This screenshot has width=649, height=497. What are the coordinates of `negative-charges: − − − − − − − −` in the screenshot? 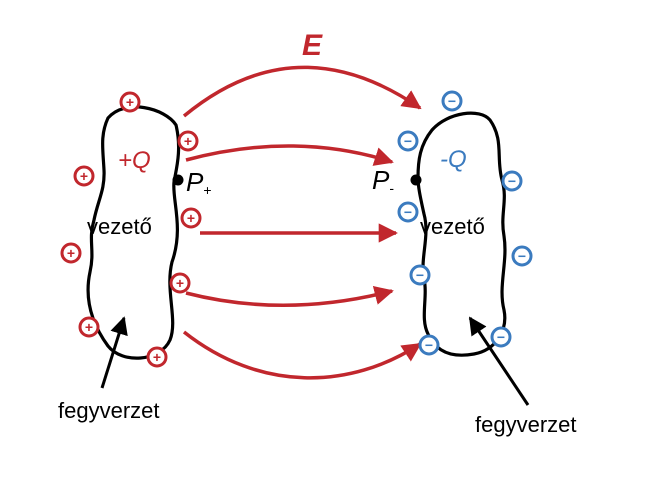 It's located at (465, 223).